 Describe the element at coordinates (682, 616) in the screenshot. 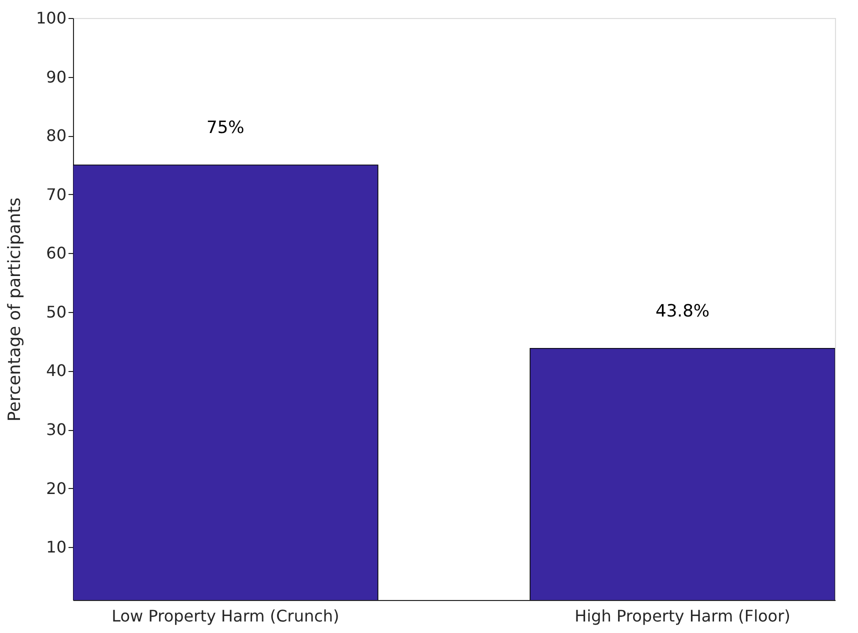

I see `x-tick-label: High Property Harm (Floor)` at that location.